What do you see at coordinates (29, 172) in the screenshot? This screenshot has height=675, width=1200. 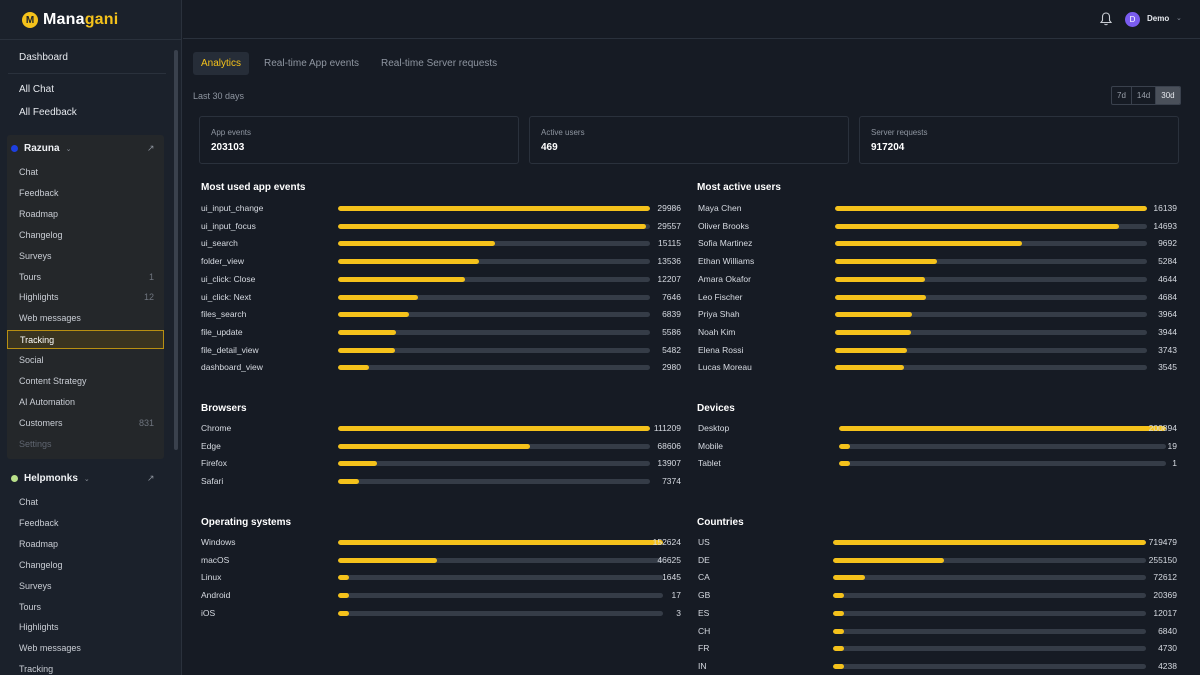 I see `sidebar-item-label: Chat` at bounding box center [29, 172].